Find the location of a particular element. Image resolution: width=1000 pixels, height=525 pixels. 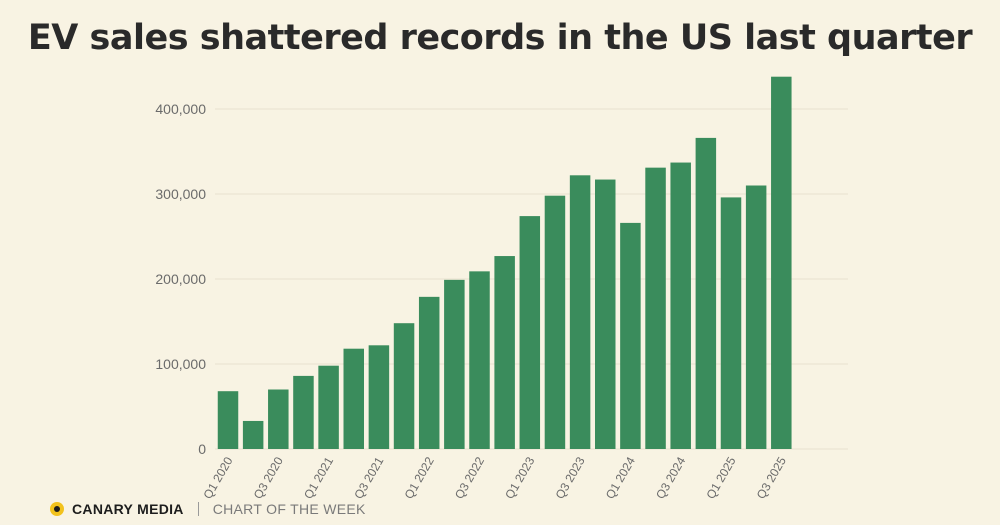

bar-q1-2022 is located at coordinates (429, 372).